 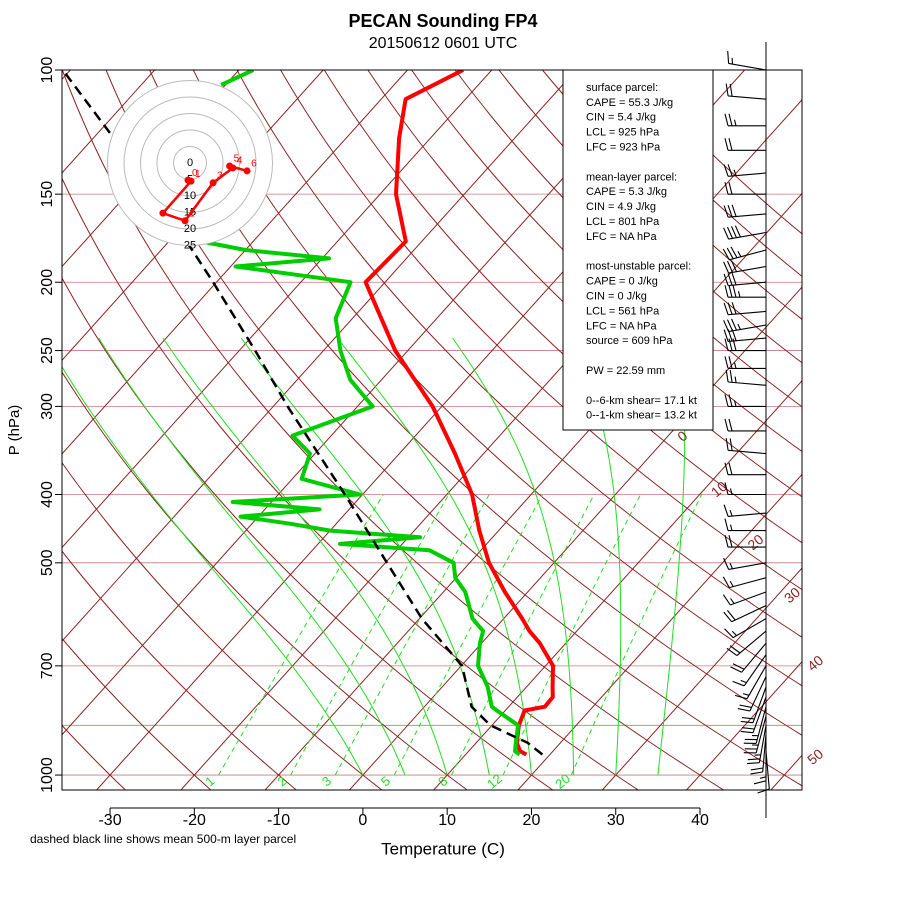 What do you see at coordinates (621, 118) in the screenshot?
I see `stats-line: CIN = 5.4 J/kg` at bounding box center [621, 118].